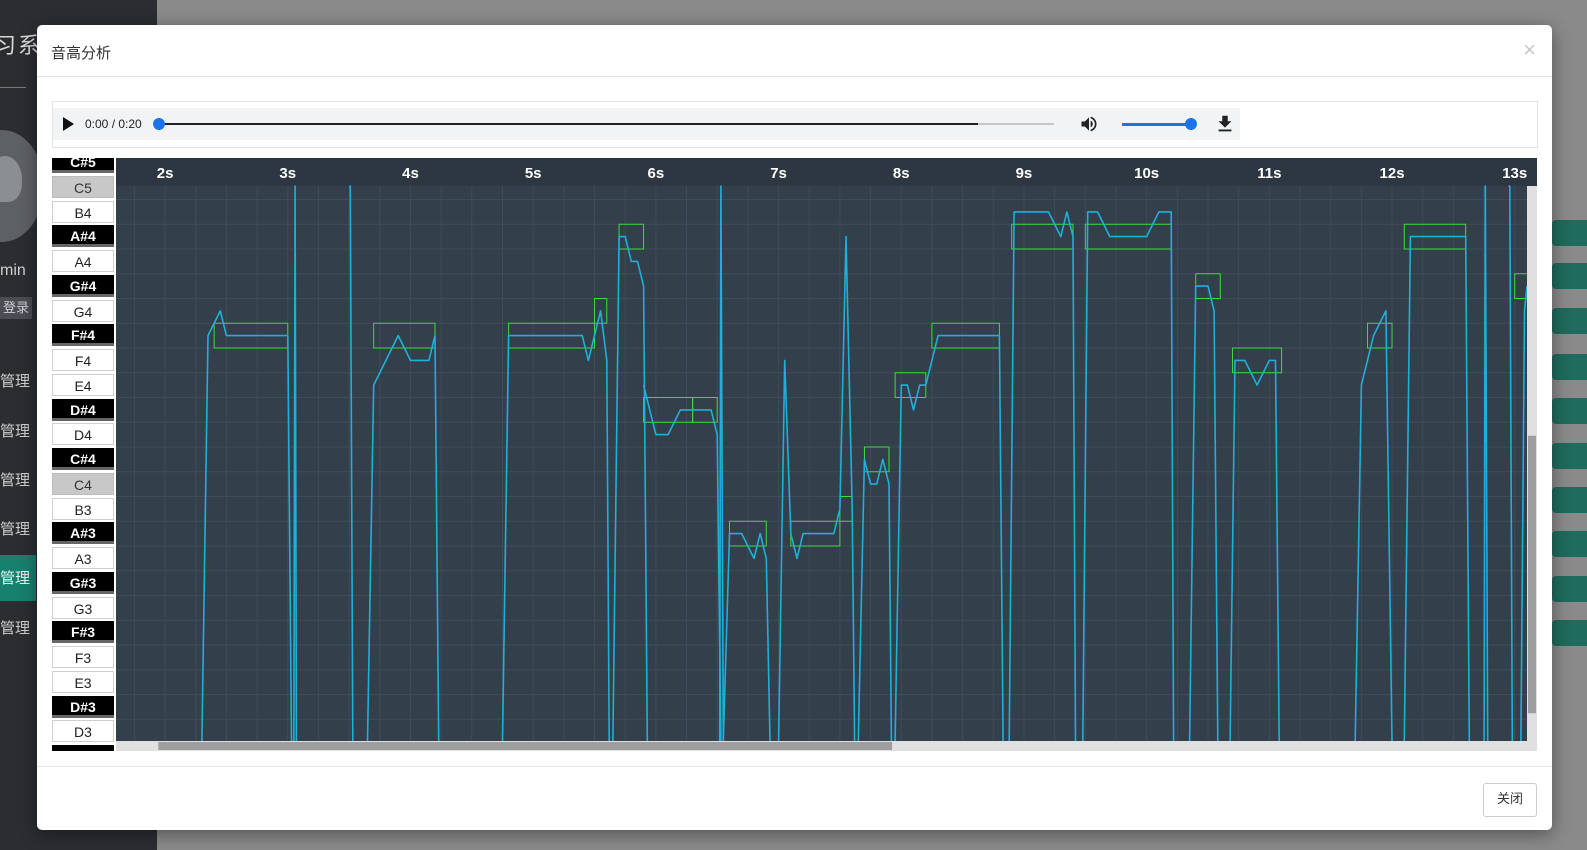 This screenshot has height=850, width=1587. I want to click on piano-key: E4, so click(83, 384).